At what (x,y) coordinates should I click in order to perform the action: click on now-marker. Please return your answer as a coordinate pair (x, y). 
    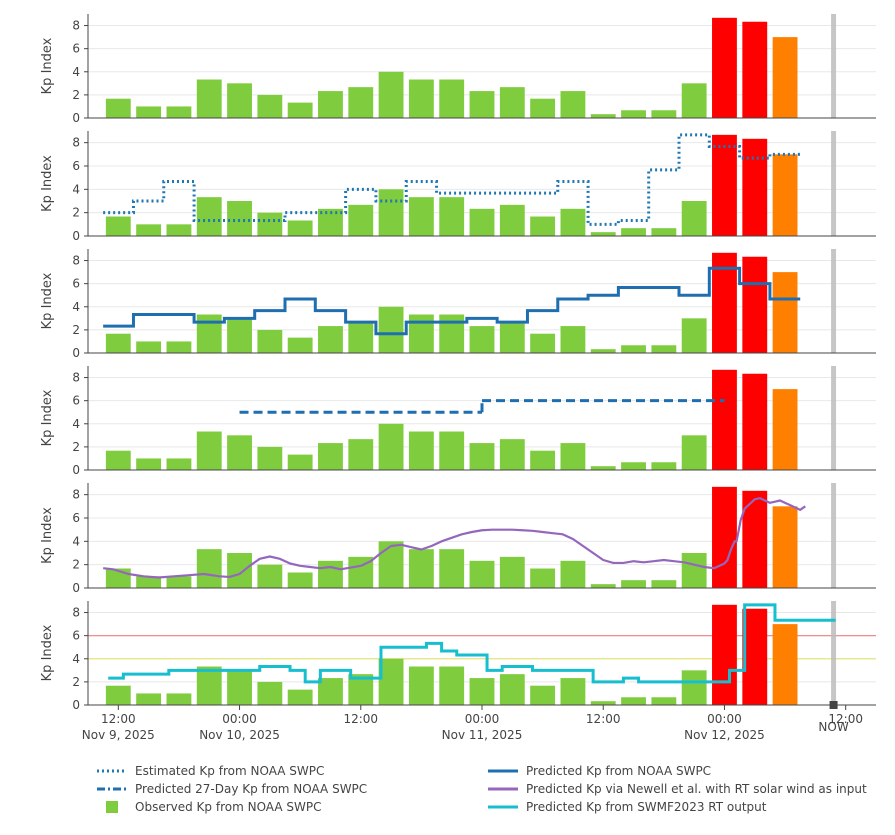
    Looking at the image, I should click on (833, 705).